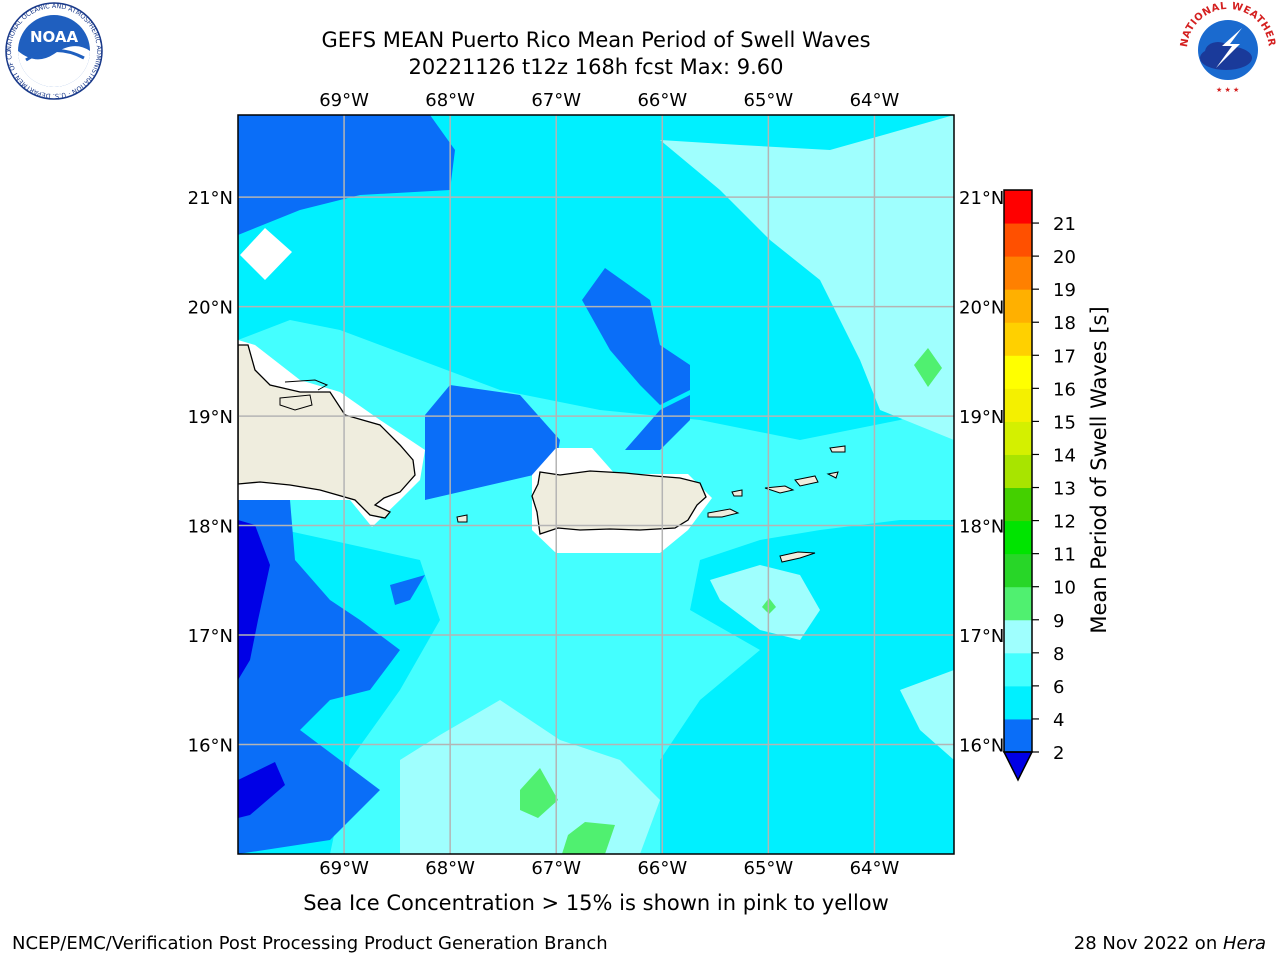 Image resolution: width=1280 pixels, height=960 pixels. I want to click on swell-field-9-10-southeast, so click(588, 838).